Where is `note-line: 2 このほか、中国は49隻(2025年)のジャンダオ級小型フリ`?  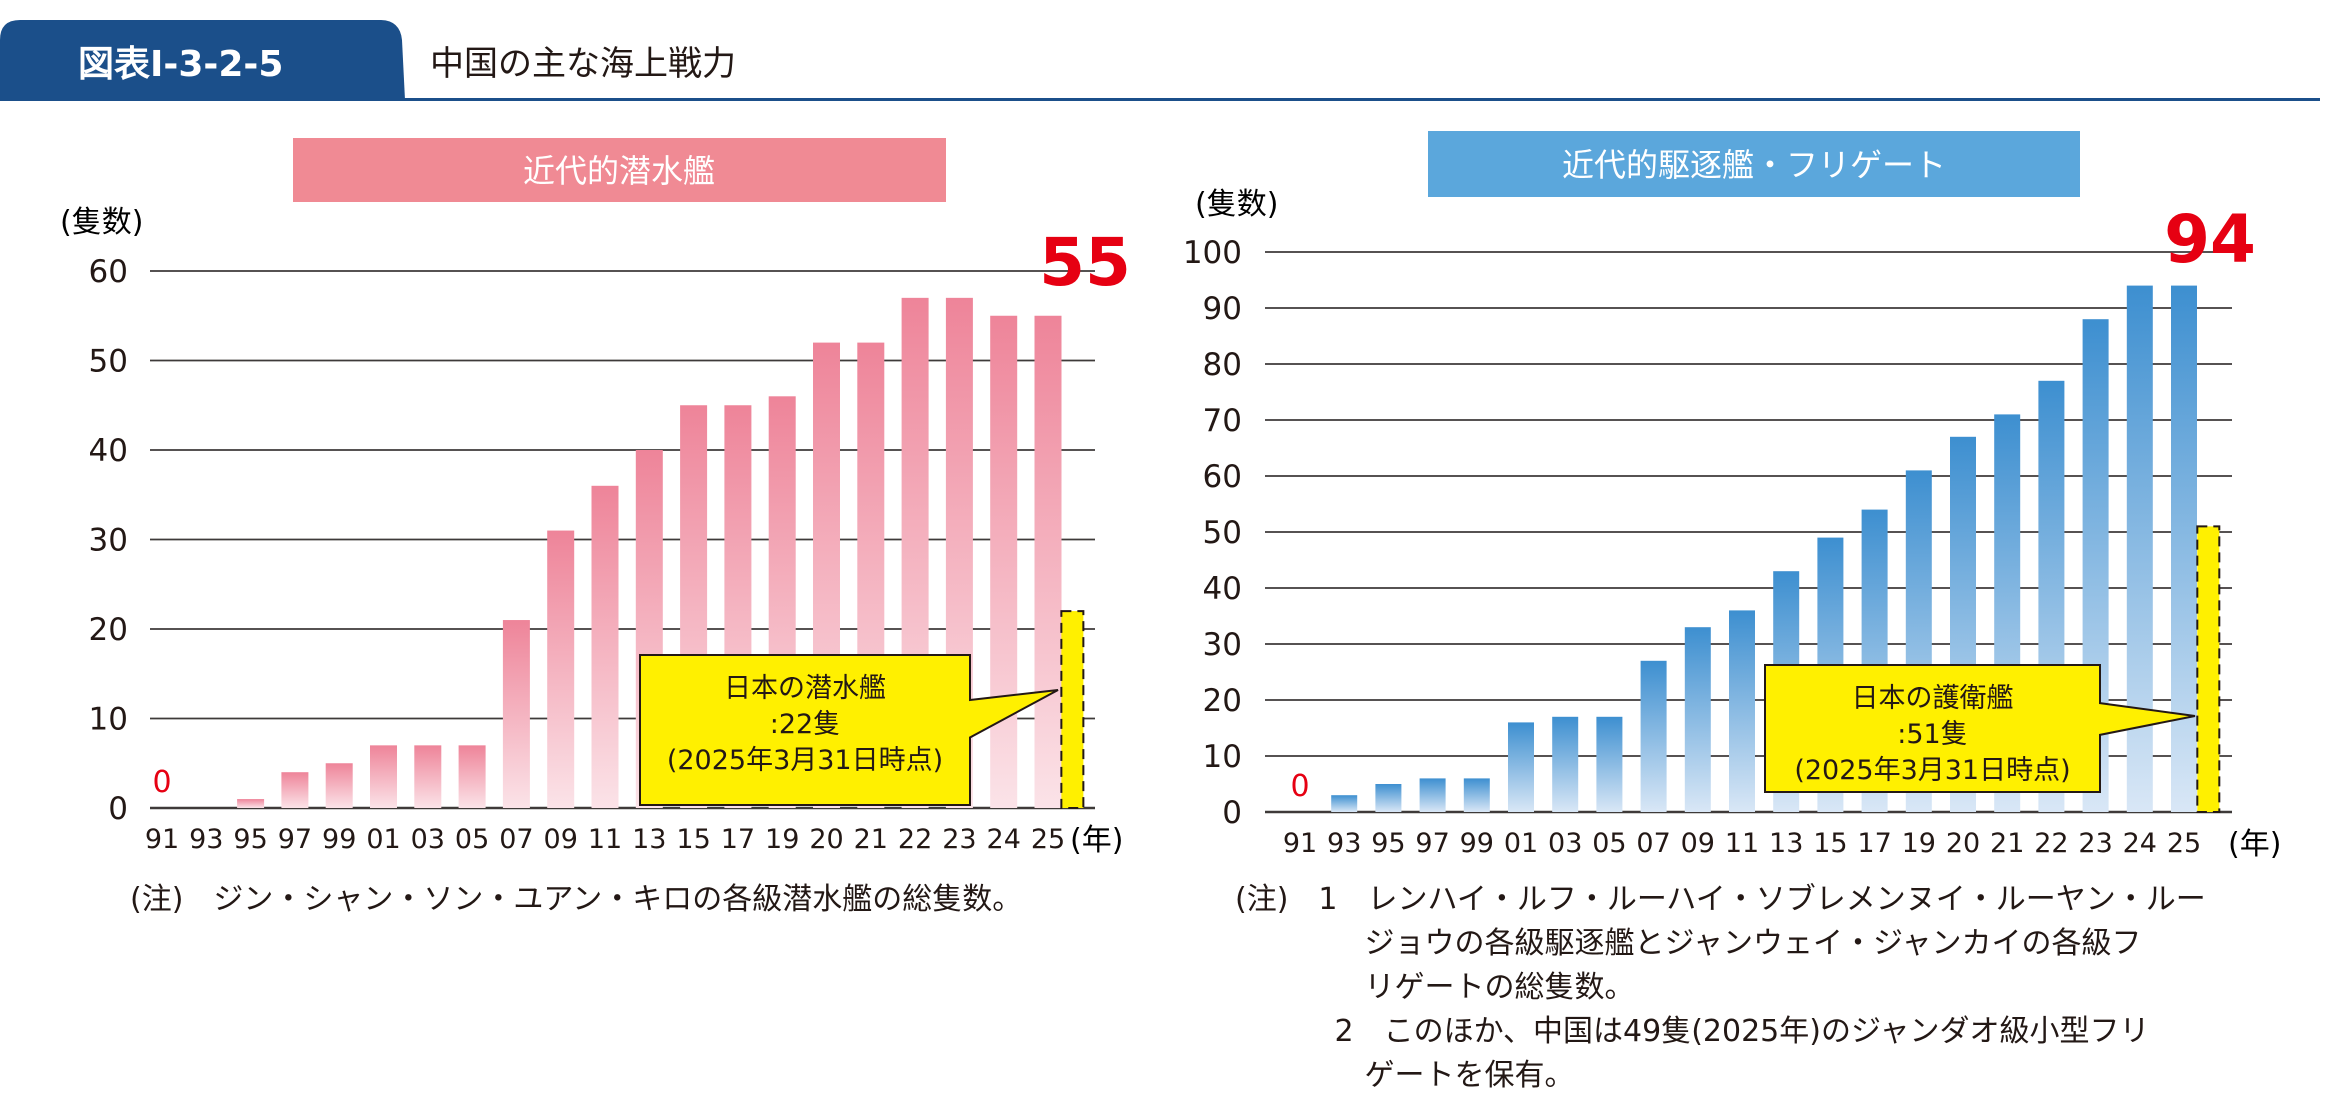
note-line: 2 このほか、中国は49隻(2025年)のジャンダオ級小型フリ is located at coordinates (1692, 1031).